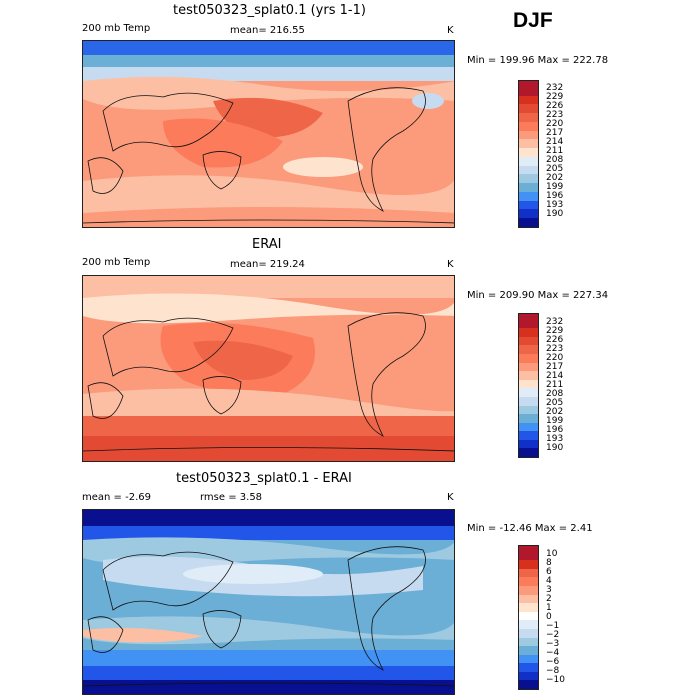  I want to click on panel3-level-12: −6, so click(553, 662).